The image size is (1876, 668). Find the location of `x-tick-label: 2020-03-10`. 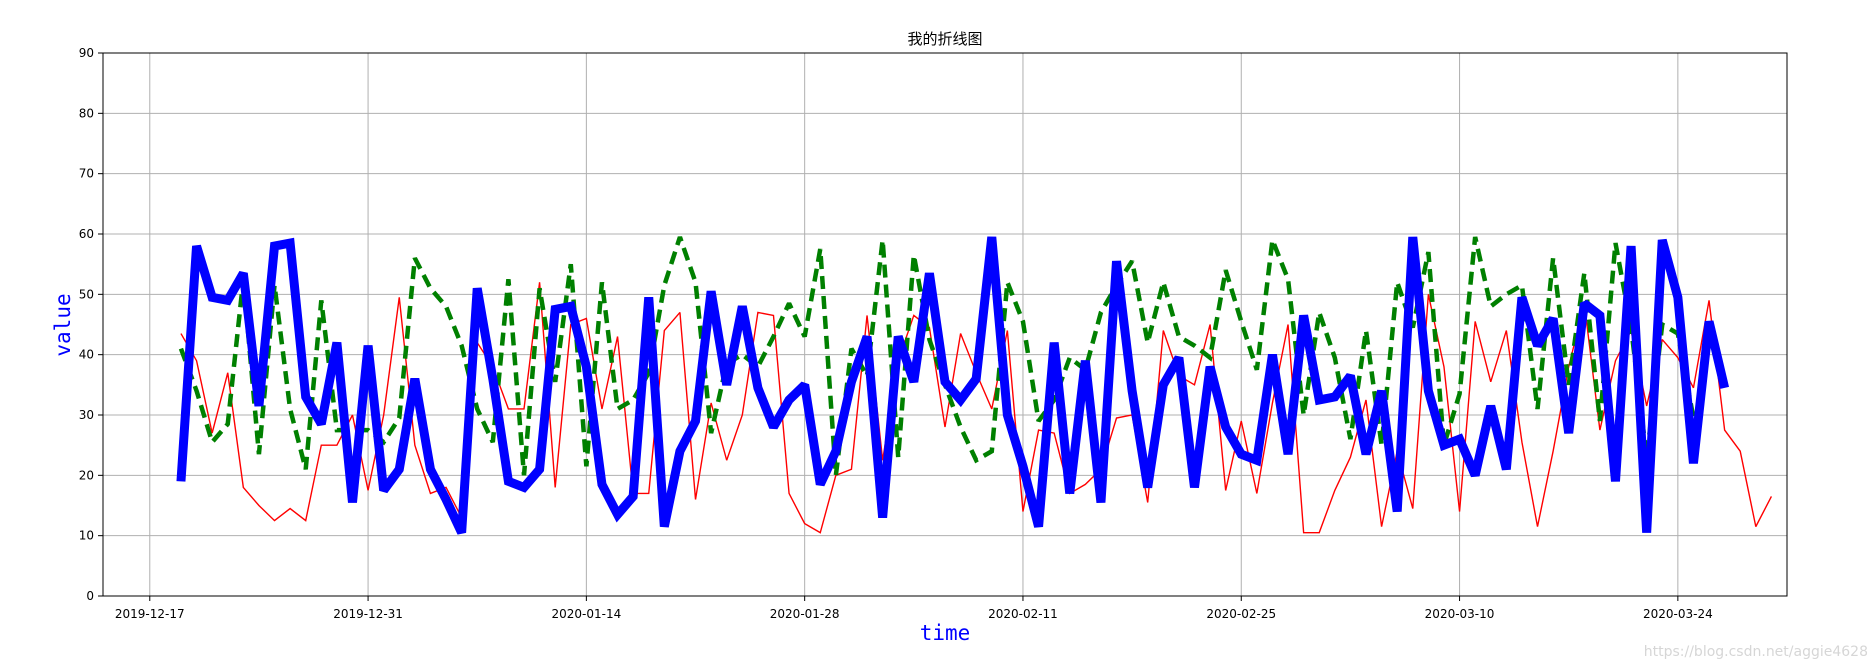

x-tick-label: 2020-03-10 is located at coordinates (1460, 614).